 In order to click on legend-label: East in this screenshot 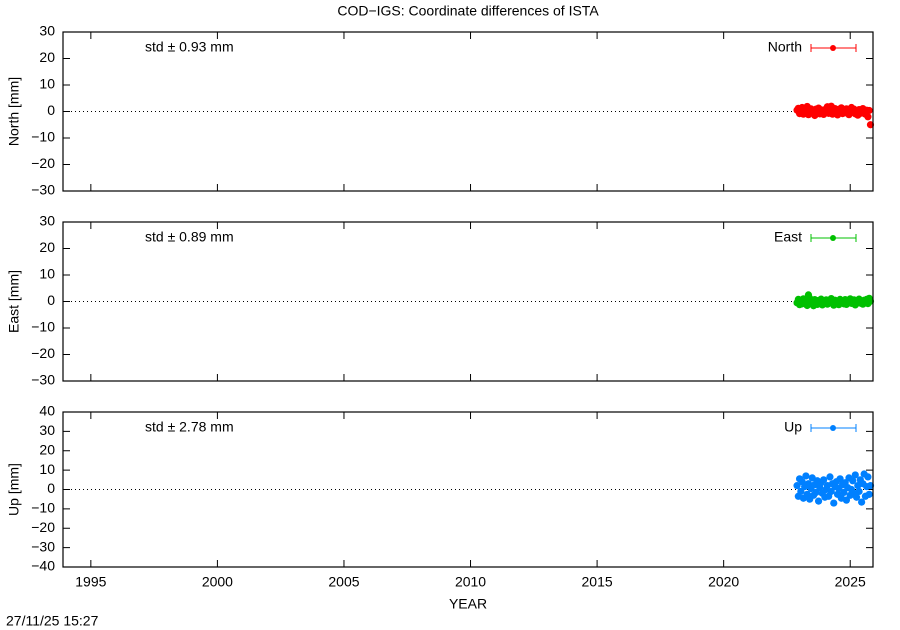, I will do `click(788, 237)`.